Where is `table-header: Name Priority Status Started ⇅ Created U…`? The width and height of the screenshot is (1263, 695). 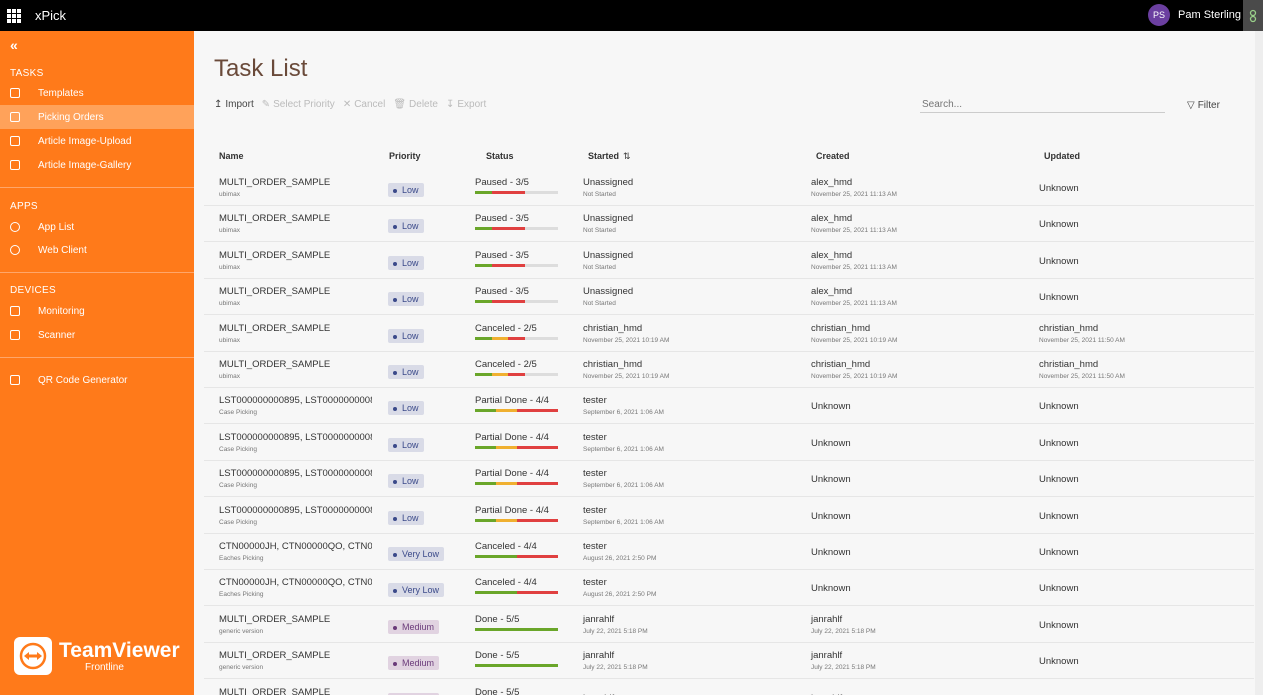
table-header: Name Priority Status Started ⇅ Created U… is located at coordinates (739, 157).